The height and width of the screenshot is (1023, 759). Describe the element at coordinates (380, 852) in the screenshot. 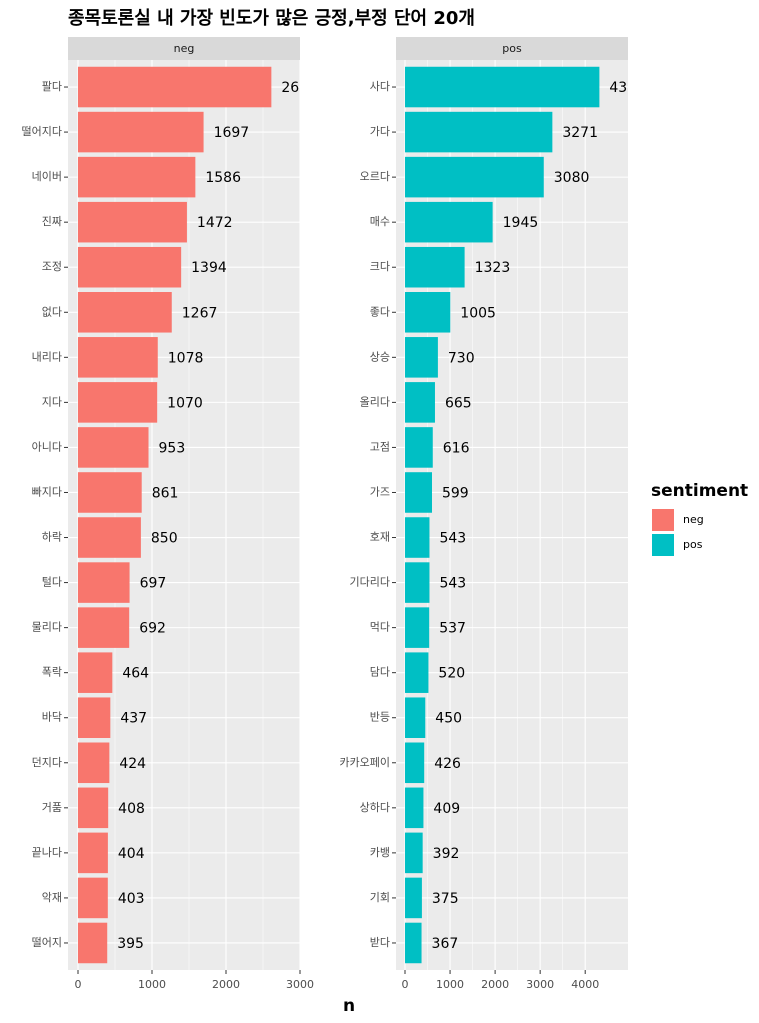

I see `y-tick-label: 카뱅` at that location.